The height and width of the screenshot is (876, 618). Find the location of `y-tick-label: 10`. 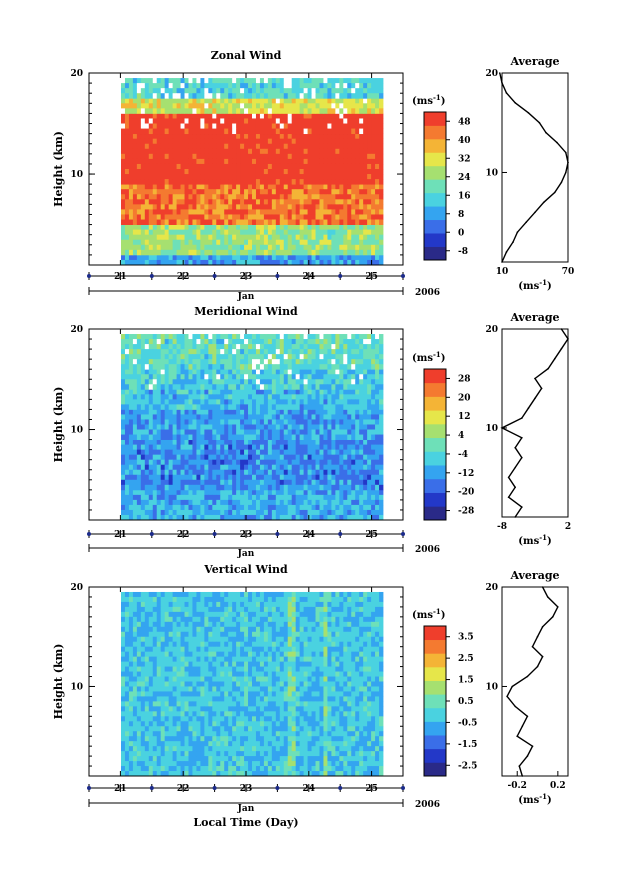

y-tick-label: 10 is located at coordinates (76, 175).